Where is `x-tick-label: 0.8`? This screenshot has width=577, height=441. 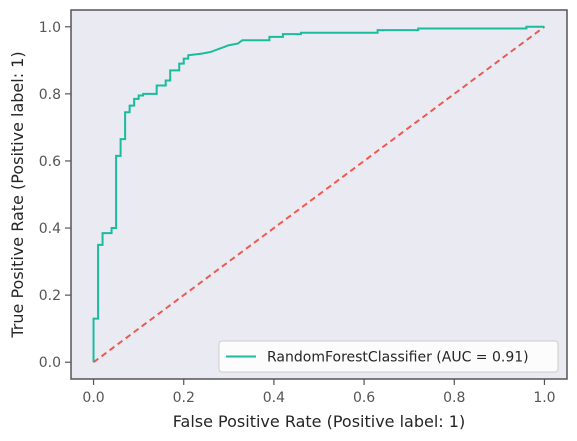
x-tick-label: 0.8 is located at coordinates (454, 398).